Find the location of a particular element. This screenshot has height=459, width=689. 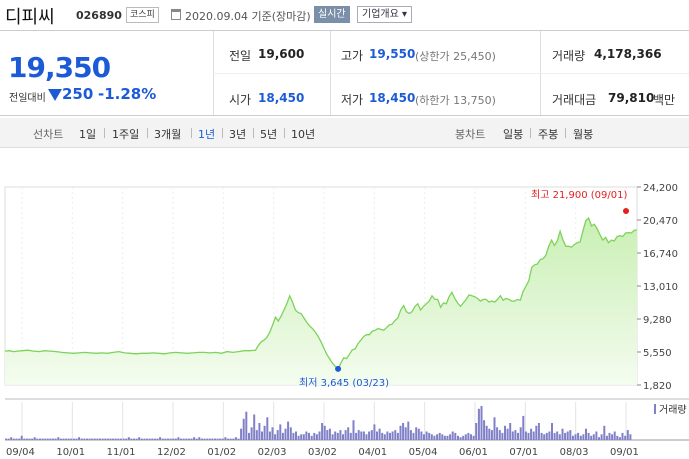

x-tick-label: 10/01 is located at coordinates (70, 452).